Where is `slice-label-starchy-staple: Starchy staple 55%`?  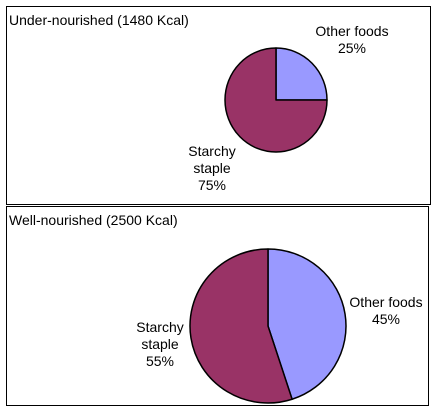
slice-label-starchy-staple: Starchy staple 55% is located at coordinates (160, 344).